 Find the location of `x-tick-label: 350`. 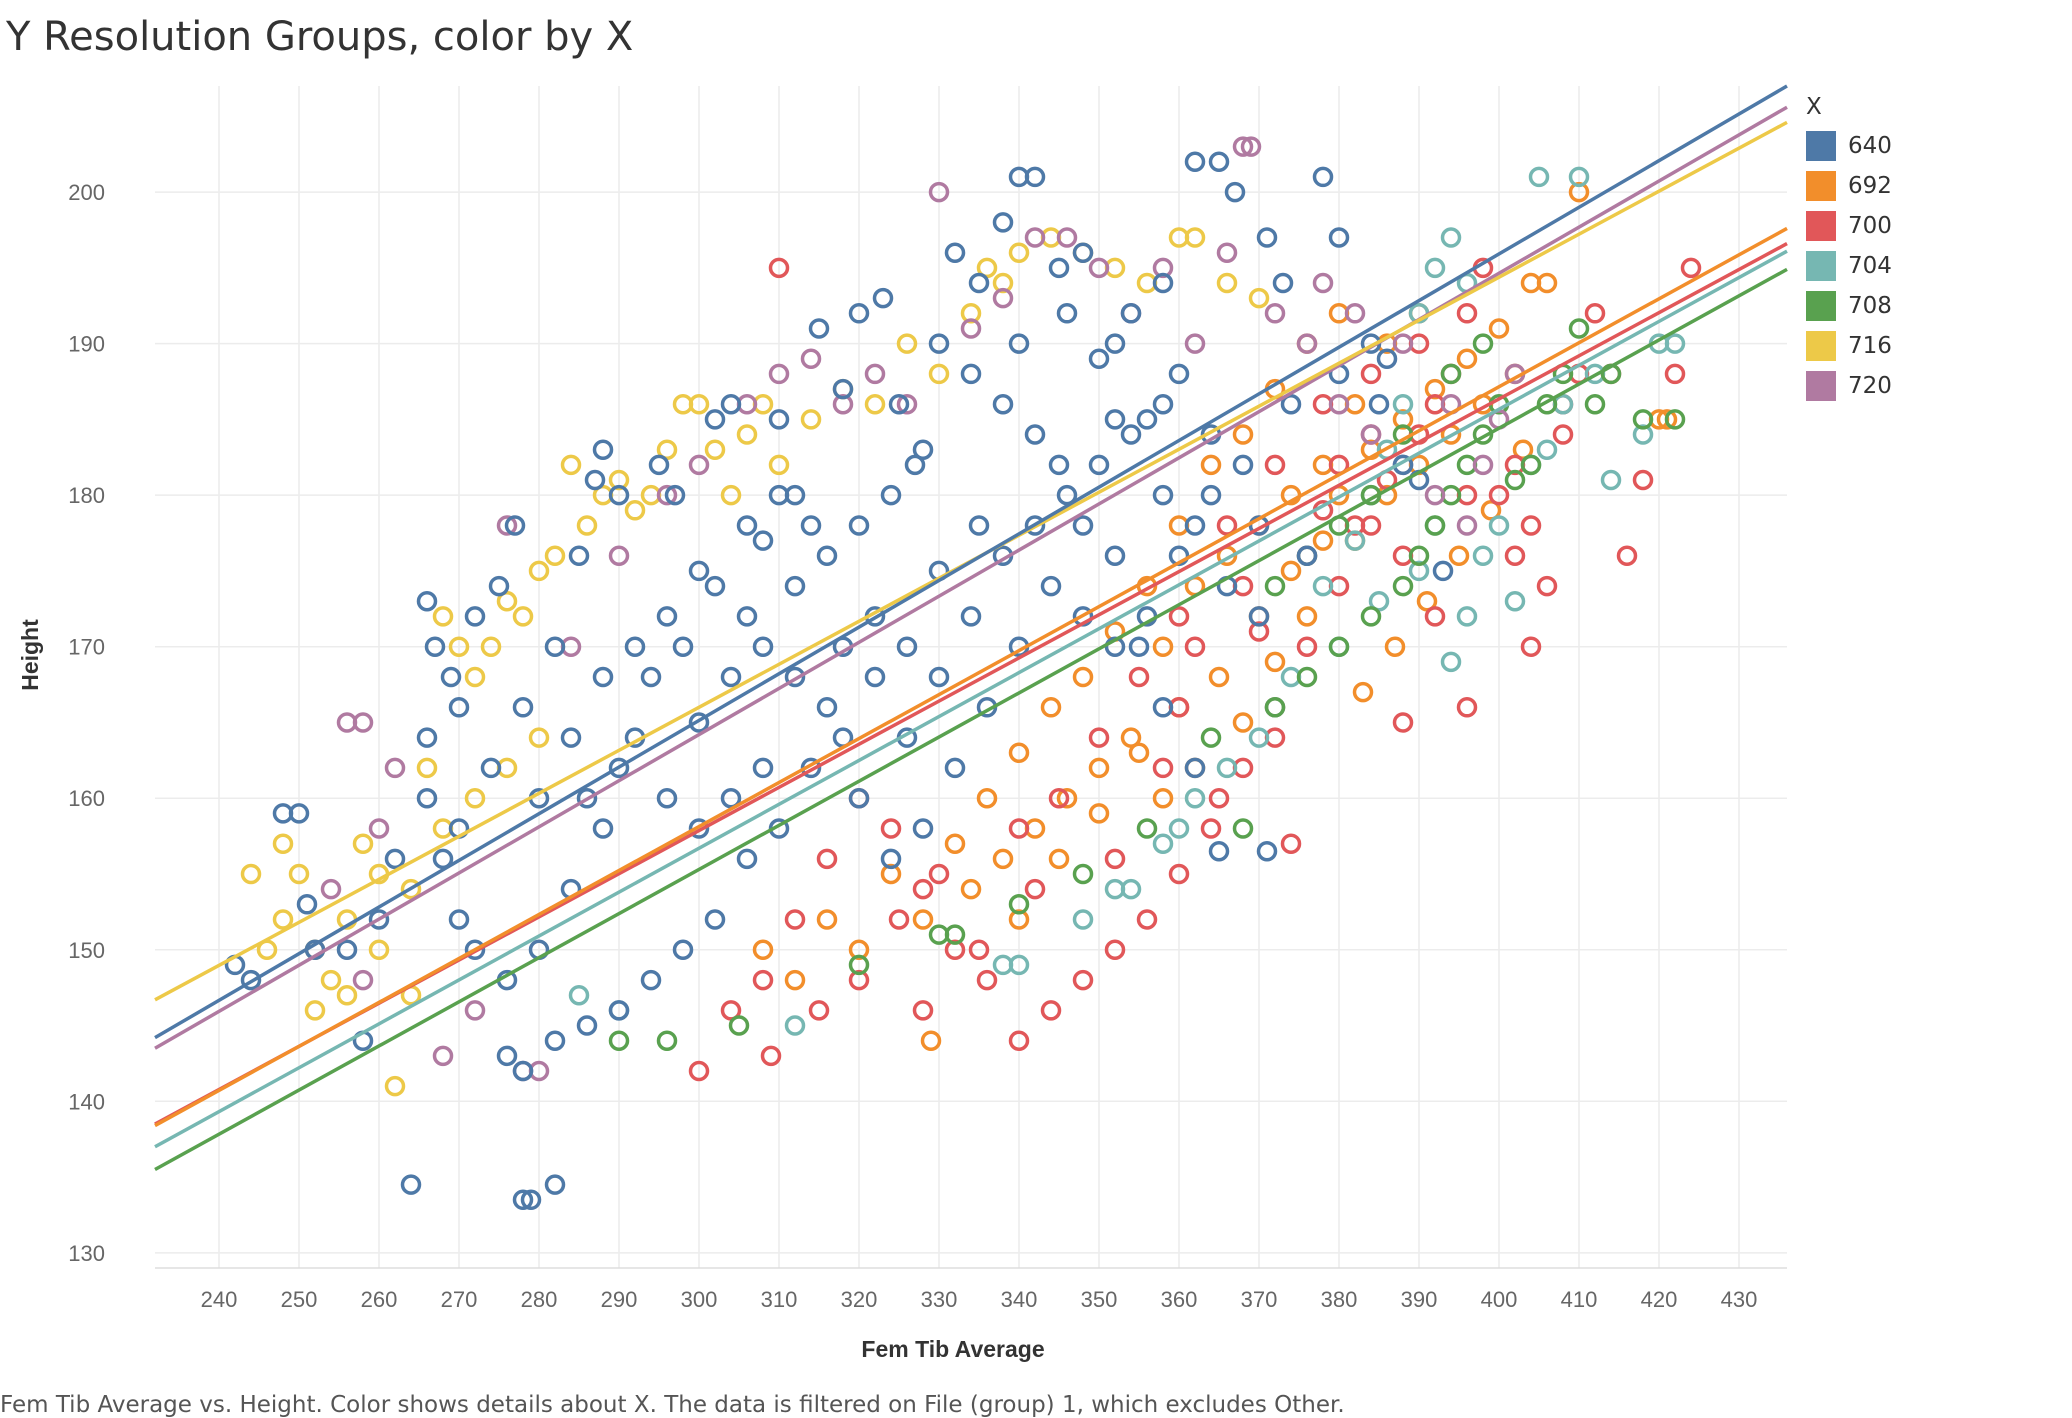

x-tick-label: 350 is located at coordinates (1099, 1299).